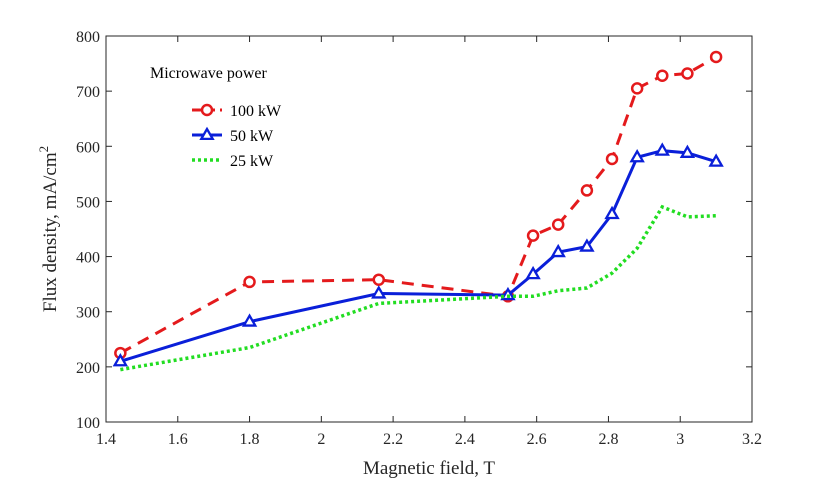 The height and width of the screenshot is (480, 830). I want to click on y-axis-title-superscript: 2, so click(43, 149).